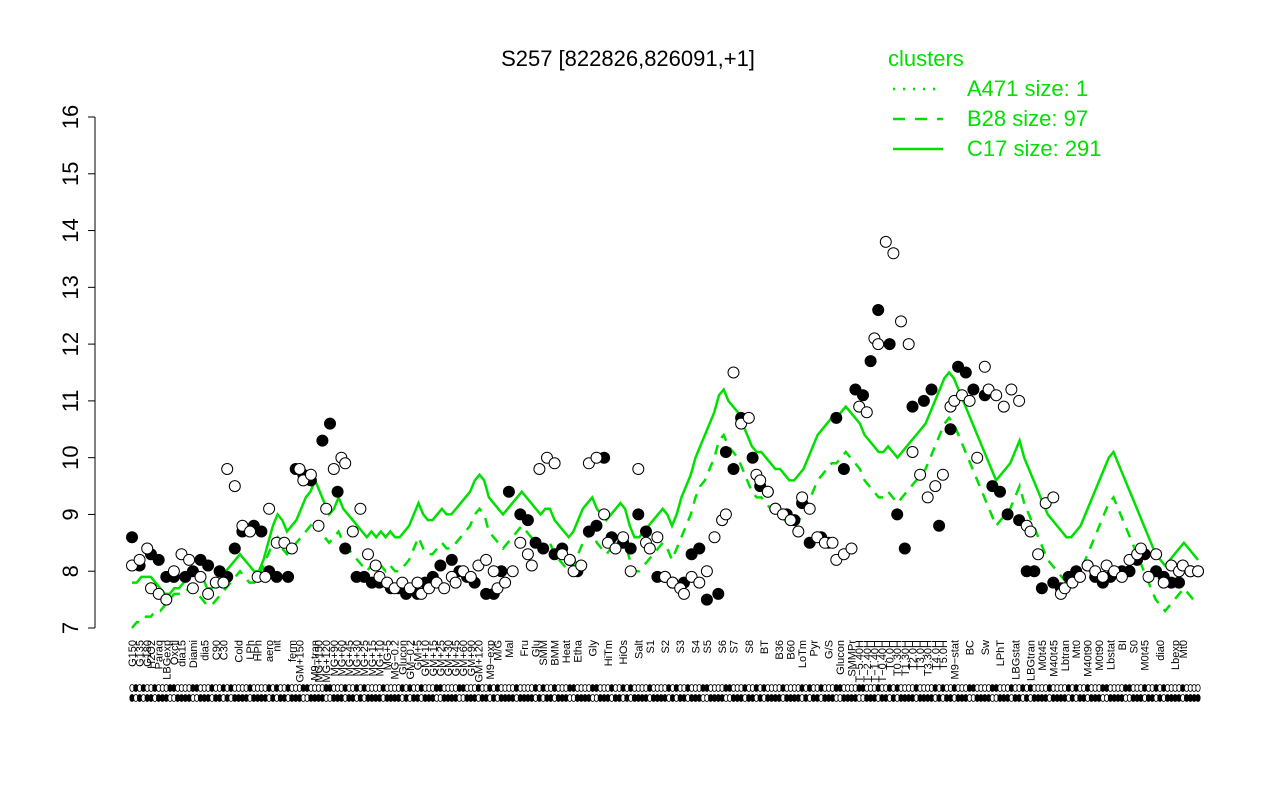  What do you see at coordinates (335, 658) in the screenshot?
I see `x-tick-label: MG+90` at bounding box center [335, 658].